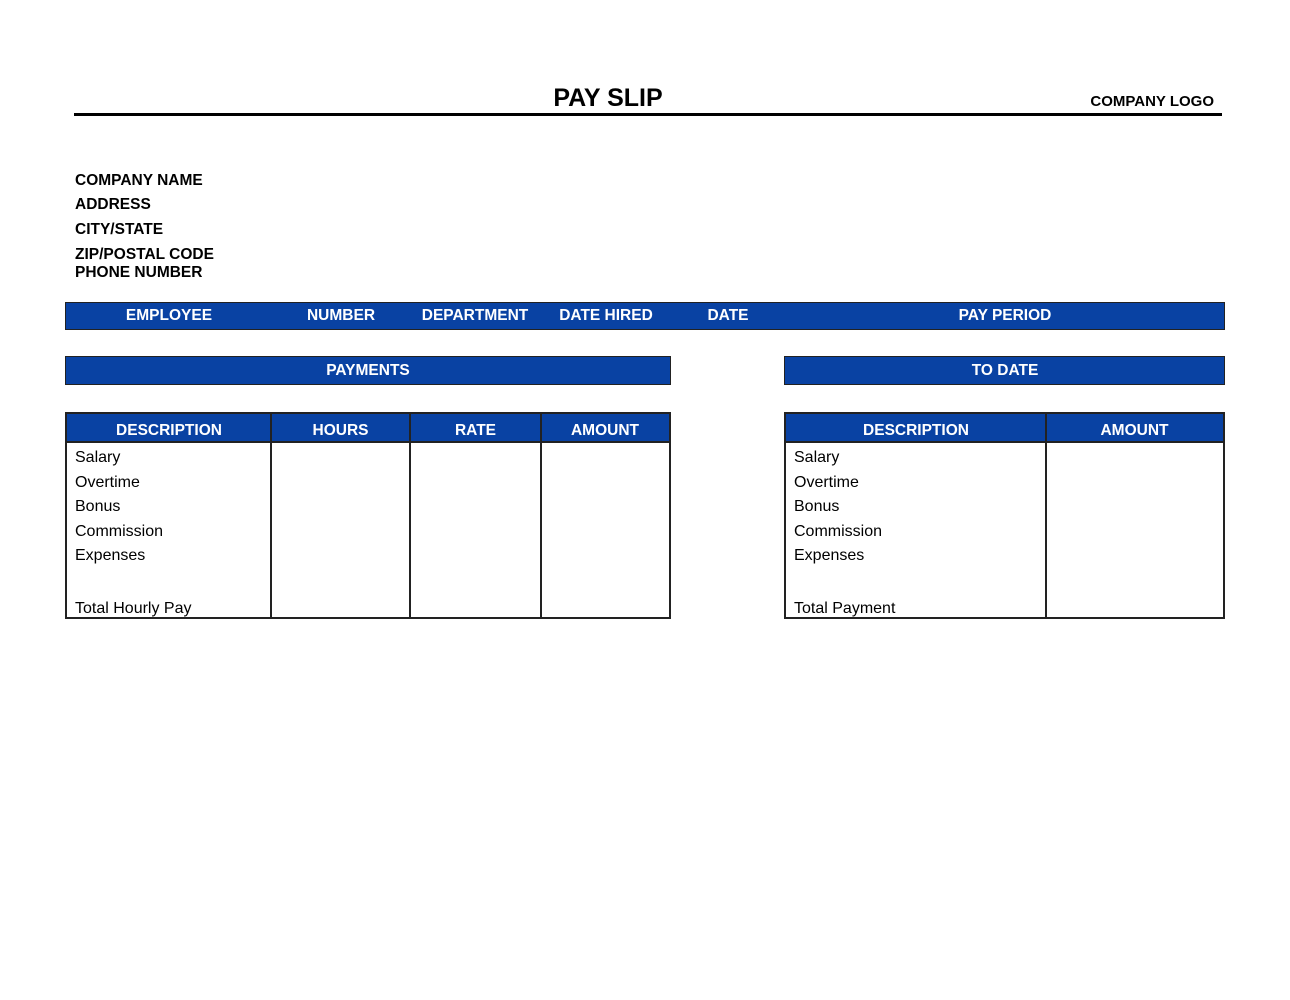  Describe the element at coordinates (606, 315) in the screenshot. I see `date-hired-label: DATE HIRED` at that location.